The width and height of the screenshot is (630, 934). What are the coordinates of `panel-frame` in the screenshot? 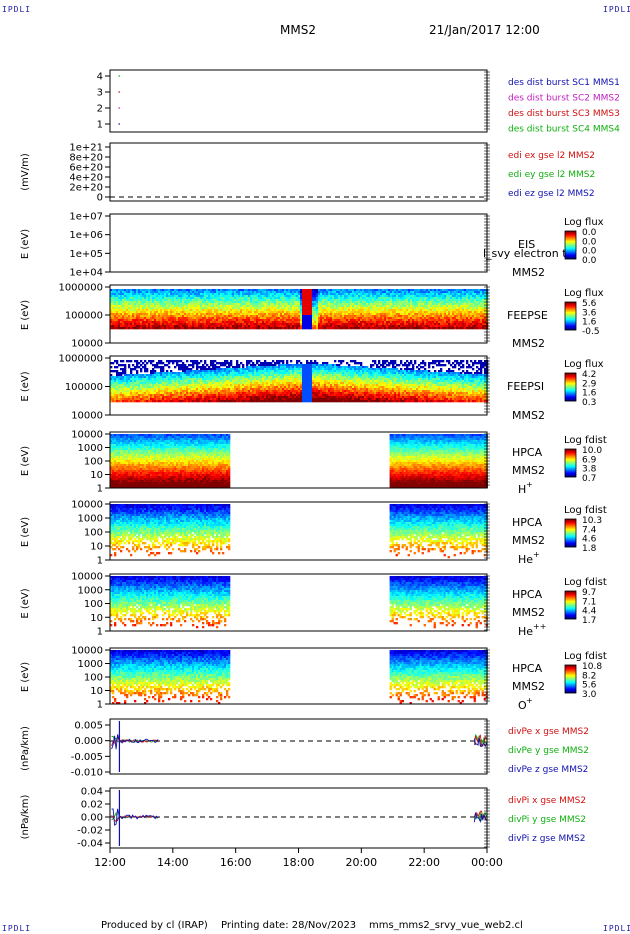 It's located at (298, 385).